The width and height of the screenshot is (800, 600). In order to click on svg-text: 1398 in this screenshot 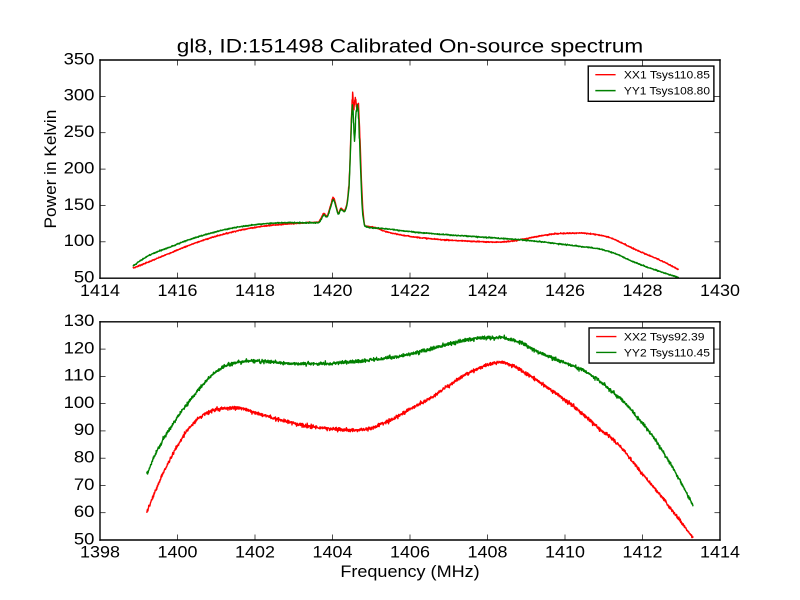, I will do `click(100, 552)`.